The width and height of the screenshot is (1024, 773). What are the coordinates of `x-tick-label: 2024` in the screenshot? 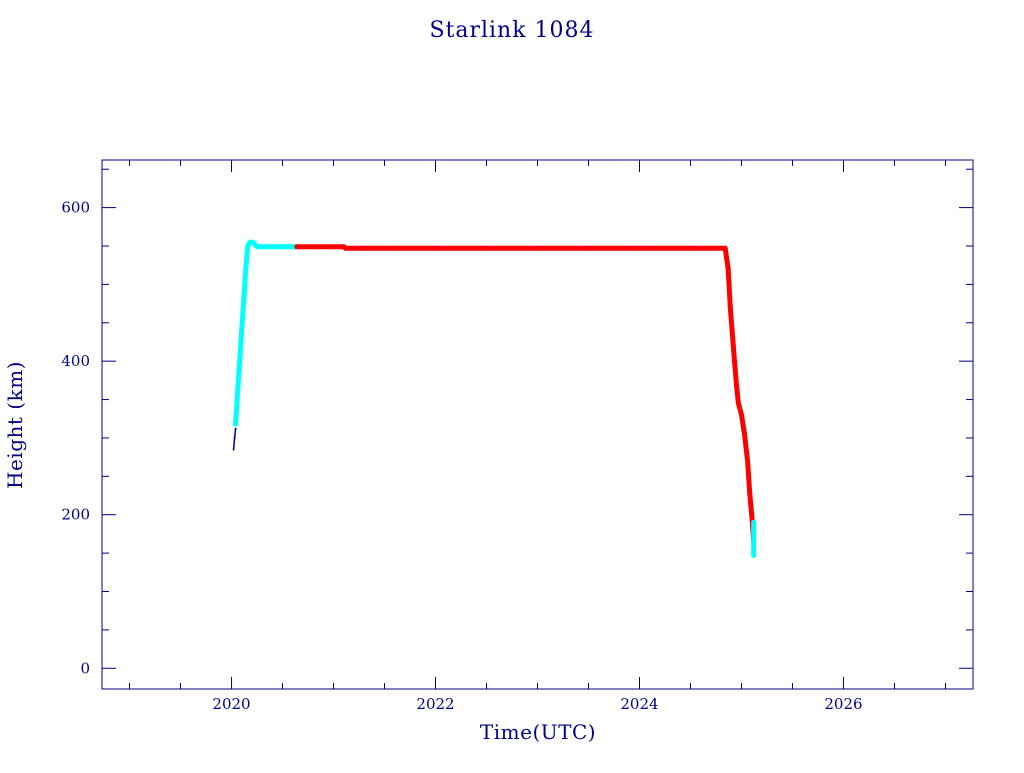 It's located at (639, 704).